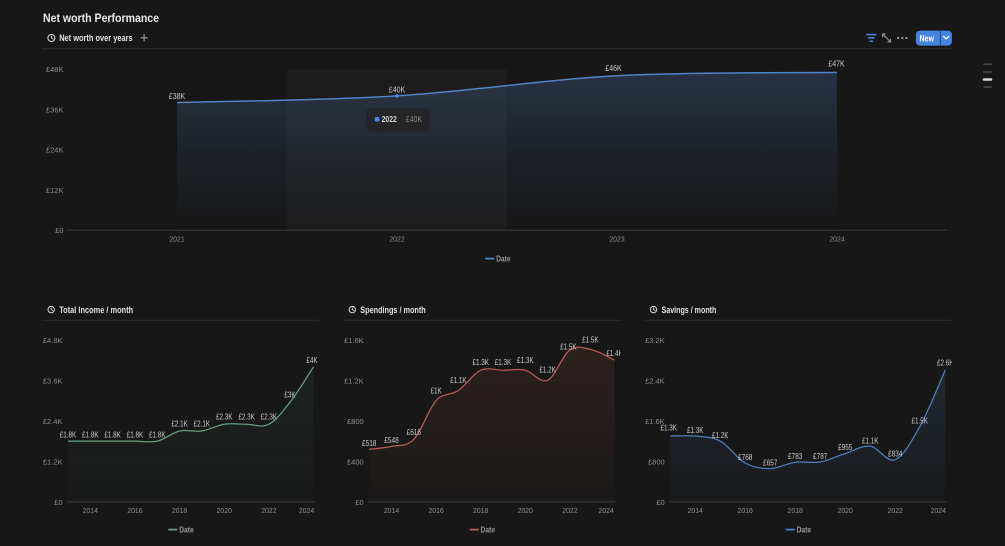  I want to click on svg-text: £548, so click(391, 440).